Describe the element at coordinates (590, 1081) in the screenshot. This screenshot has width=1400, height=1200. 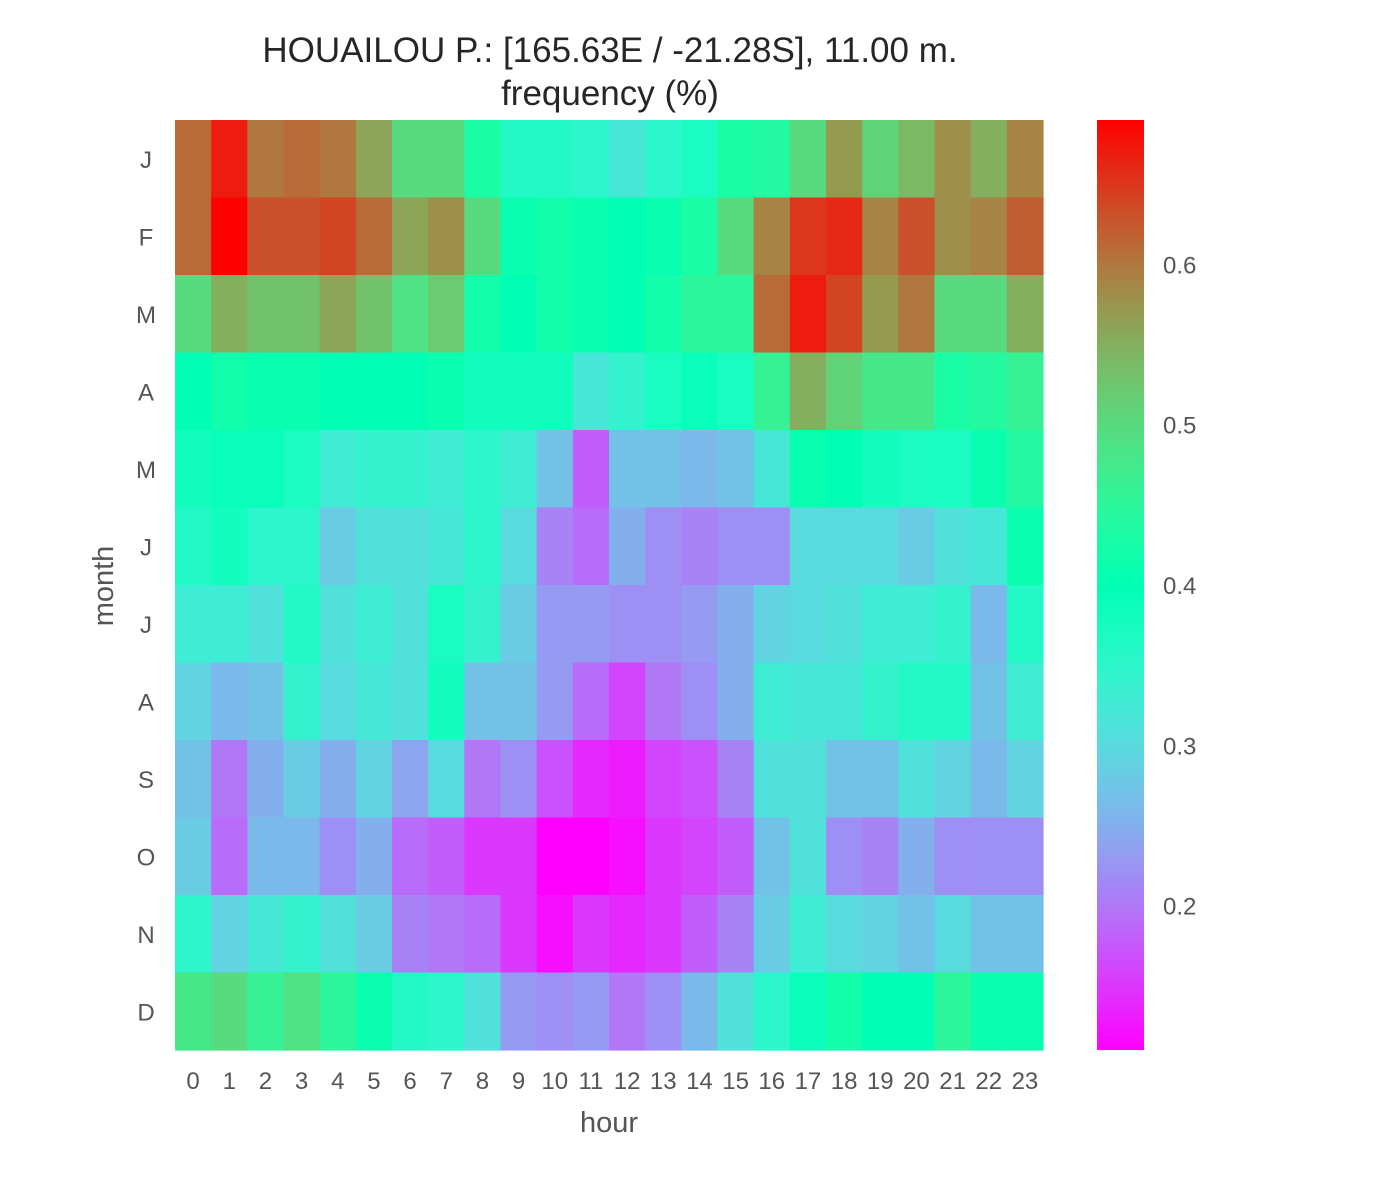
I see `x-tick-label: 11` at that location.